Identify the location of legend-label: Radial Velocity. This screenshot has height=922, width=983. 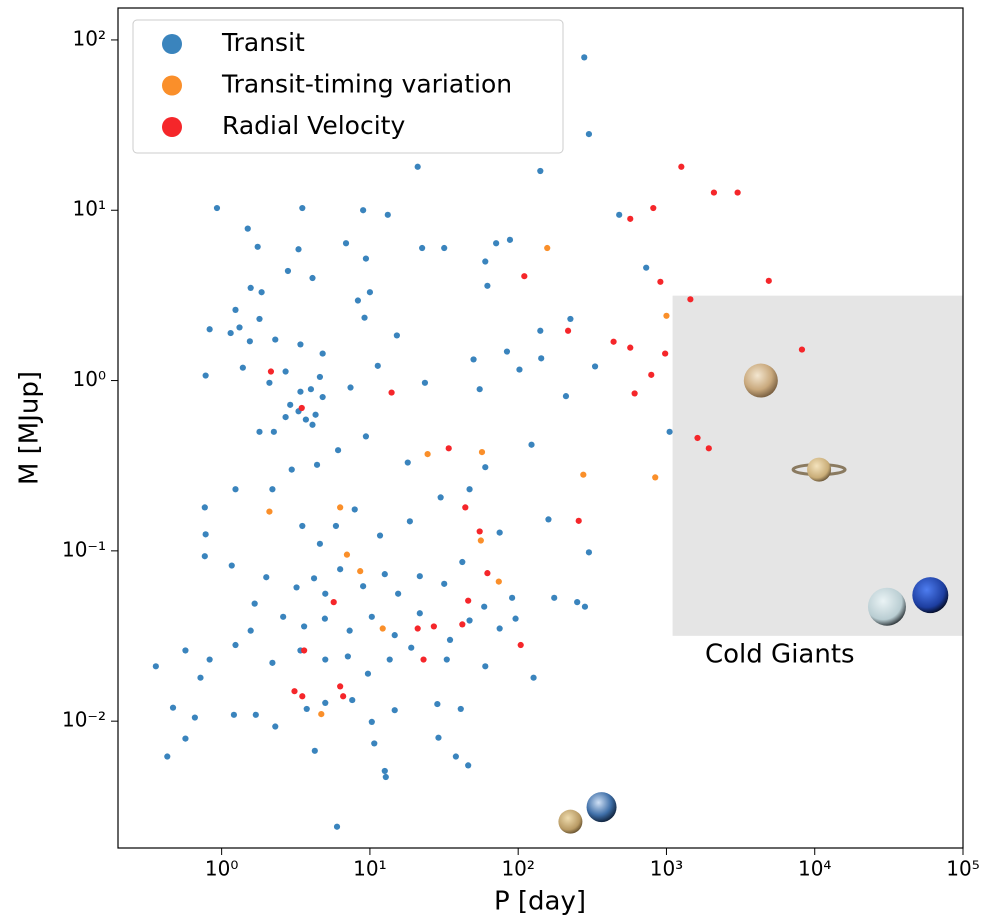
(313, 125).